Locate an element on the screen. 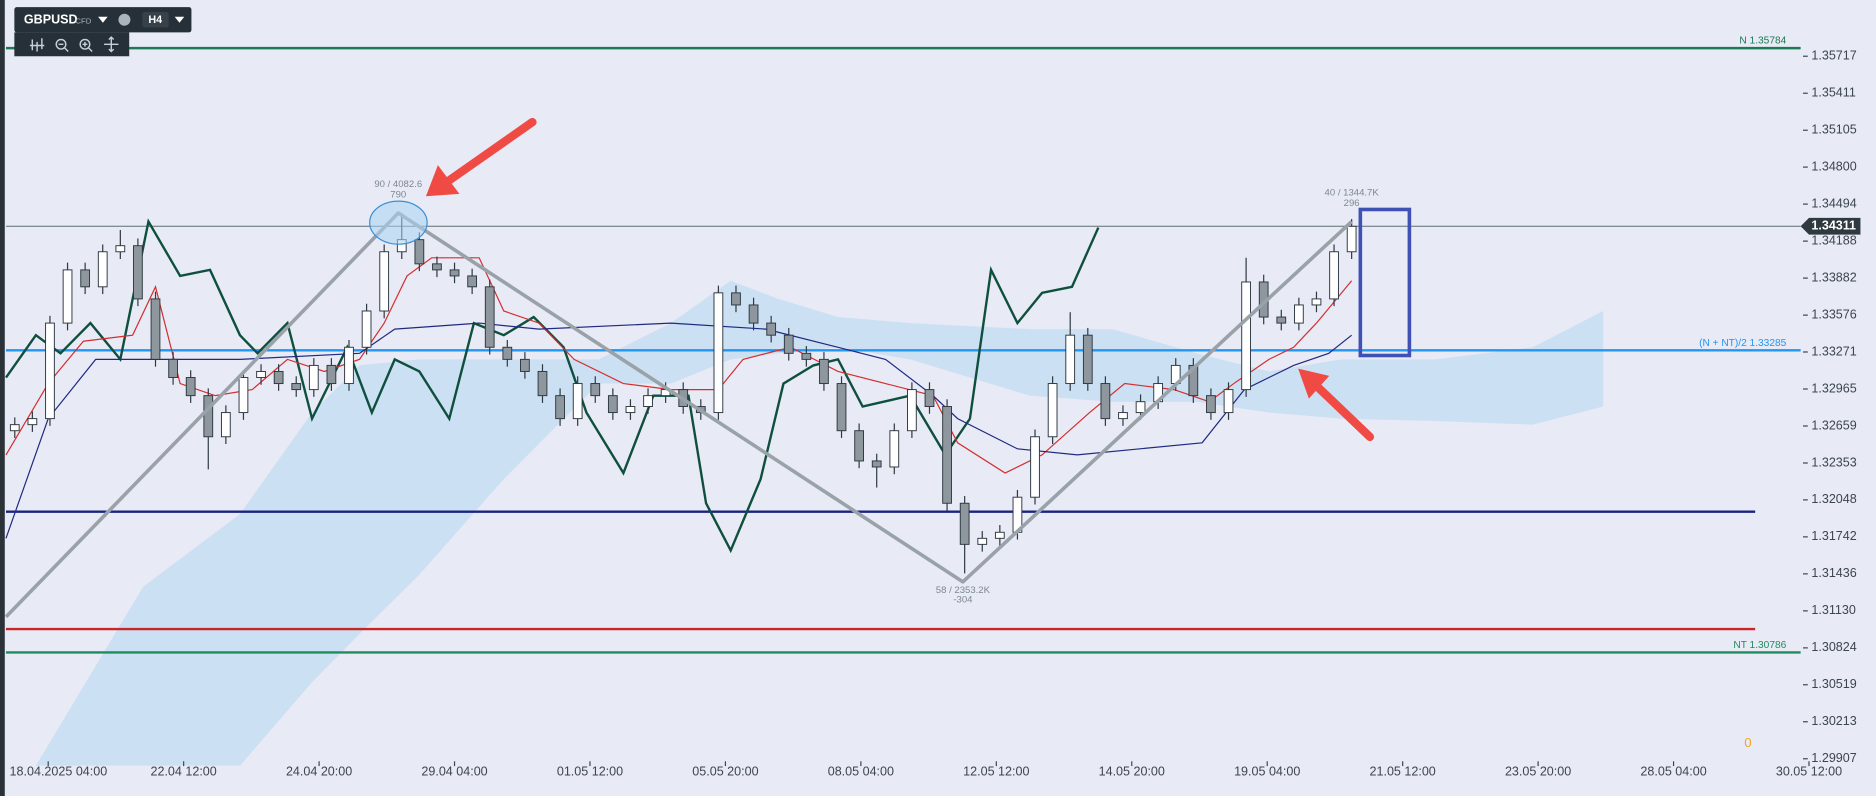  zigzag-label: 58 / 2353.2K is located at coordinates (963, 590).